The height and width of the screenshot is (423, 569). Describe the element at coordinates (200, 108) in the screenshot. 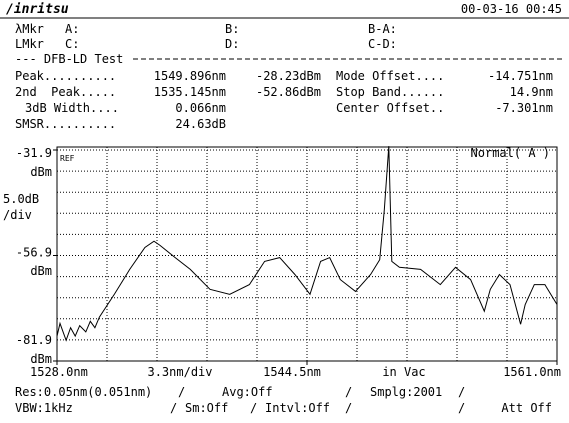

I see `result-value: 0.066nm` at that location.